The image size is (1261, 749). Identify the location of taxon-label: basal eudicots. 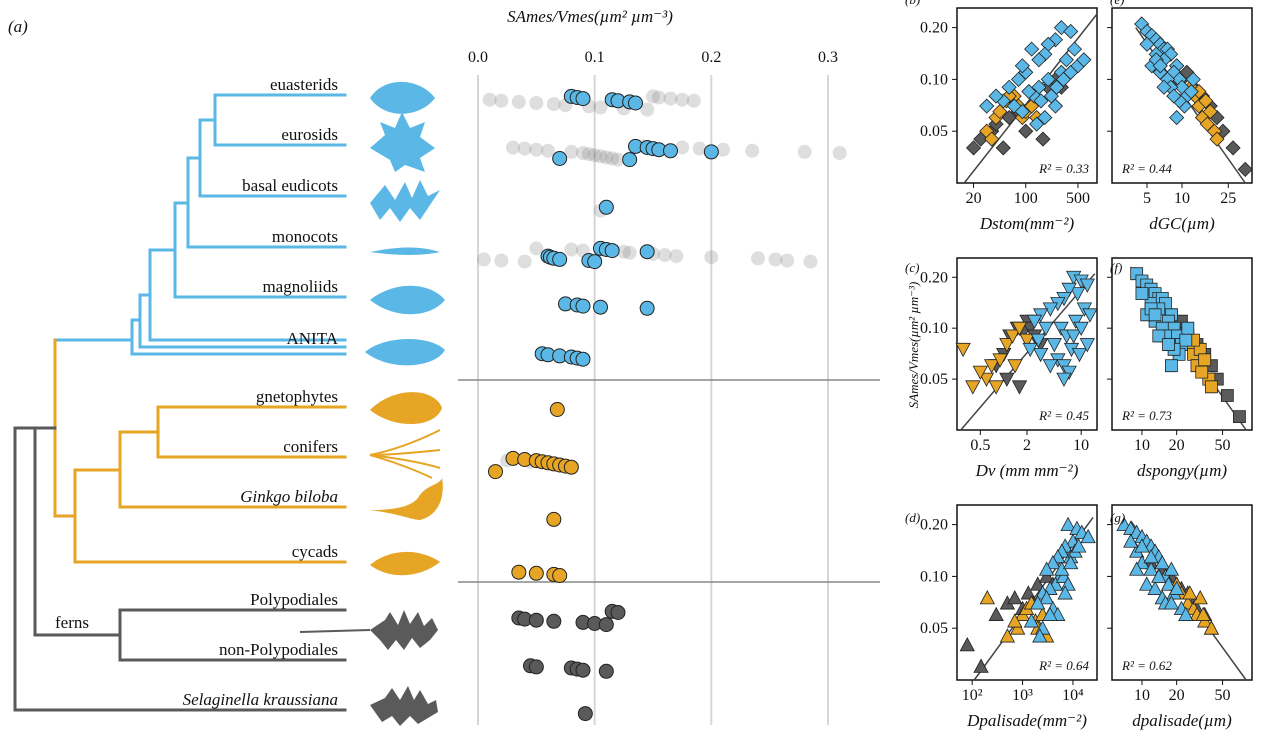
(290, 185).